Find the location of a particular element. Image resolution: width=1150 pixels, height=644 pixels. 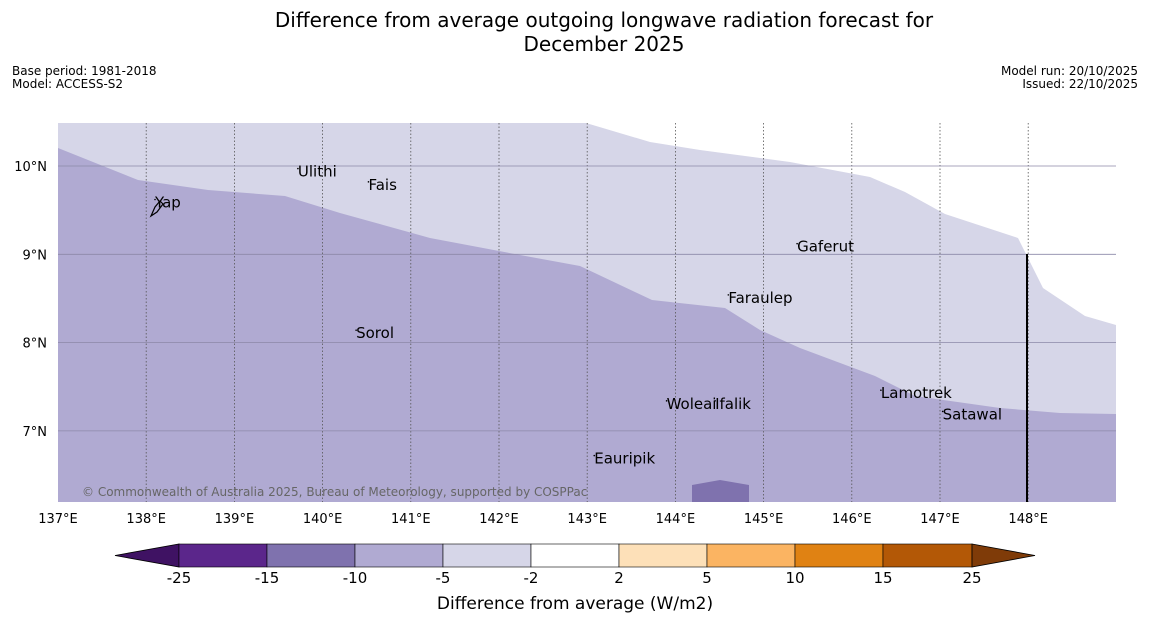

place-label: Eauripik is located at coordinates (624, 459).